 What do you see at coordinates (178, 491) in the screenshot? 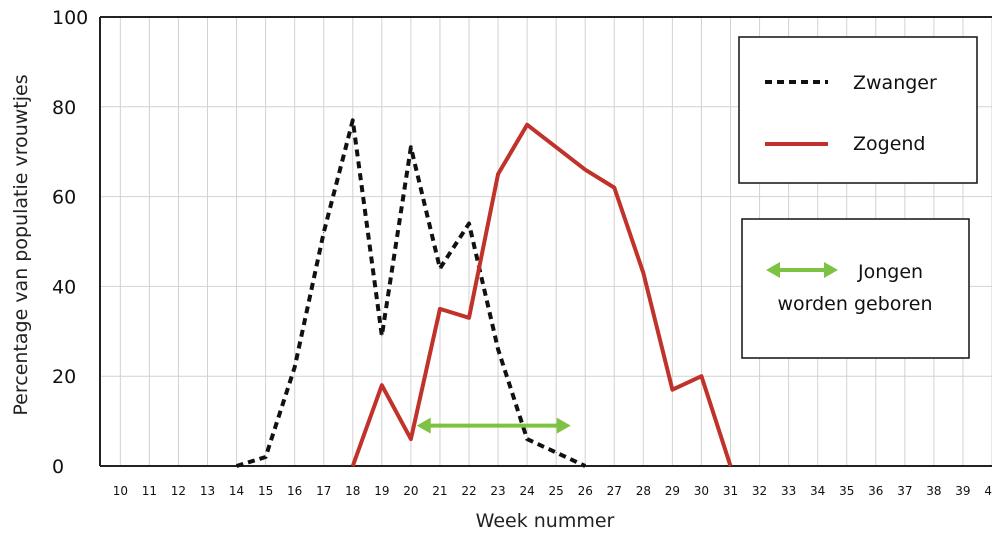
I see `x-tick-label: 12` at bounding box center [178, 491].